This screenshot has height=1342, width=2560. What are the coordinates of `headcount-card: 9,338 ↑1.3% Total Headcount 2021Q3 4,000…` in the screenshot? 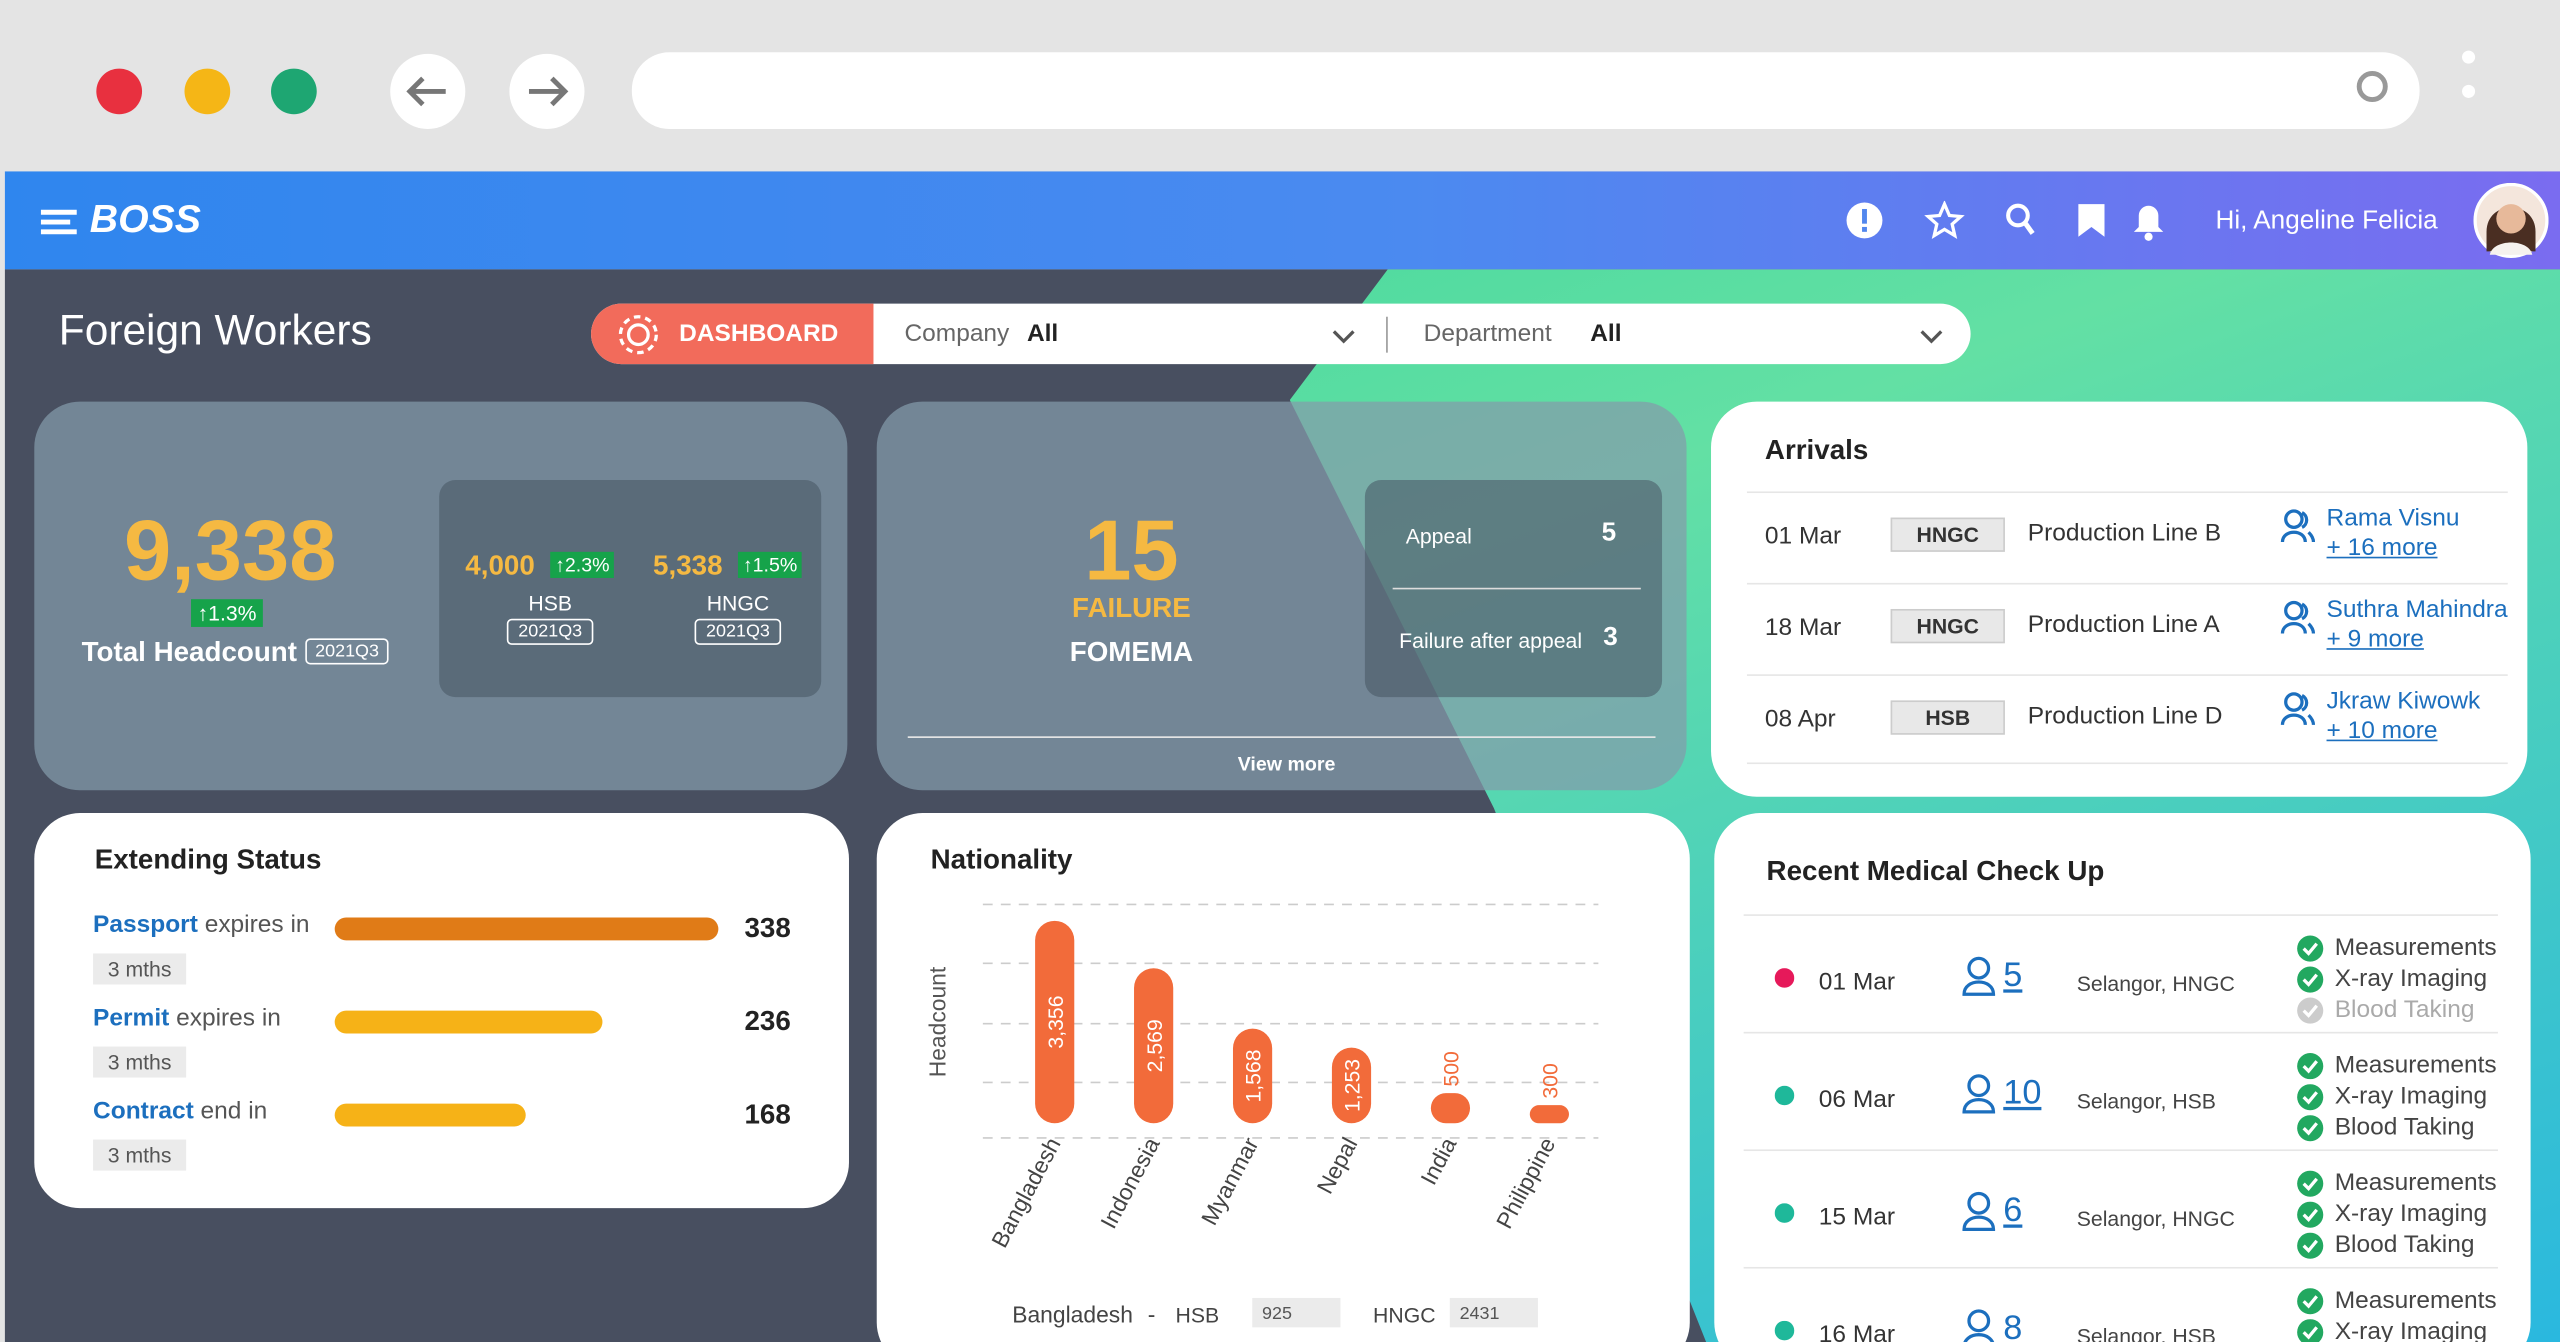 It's located at (441, 596).